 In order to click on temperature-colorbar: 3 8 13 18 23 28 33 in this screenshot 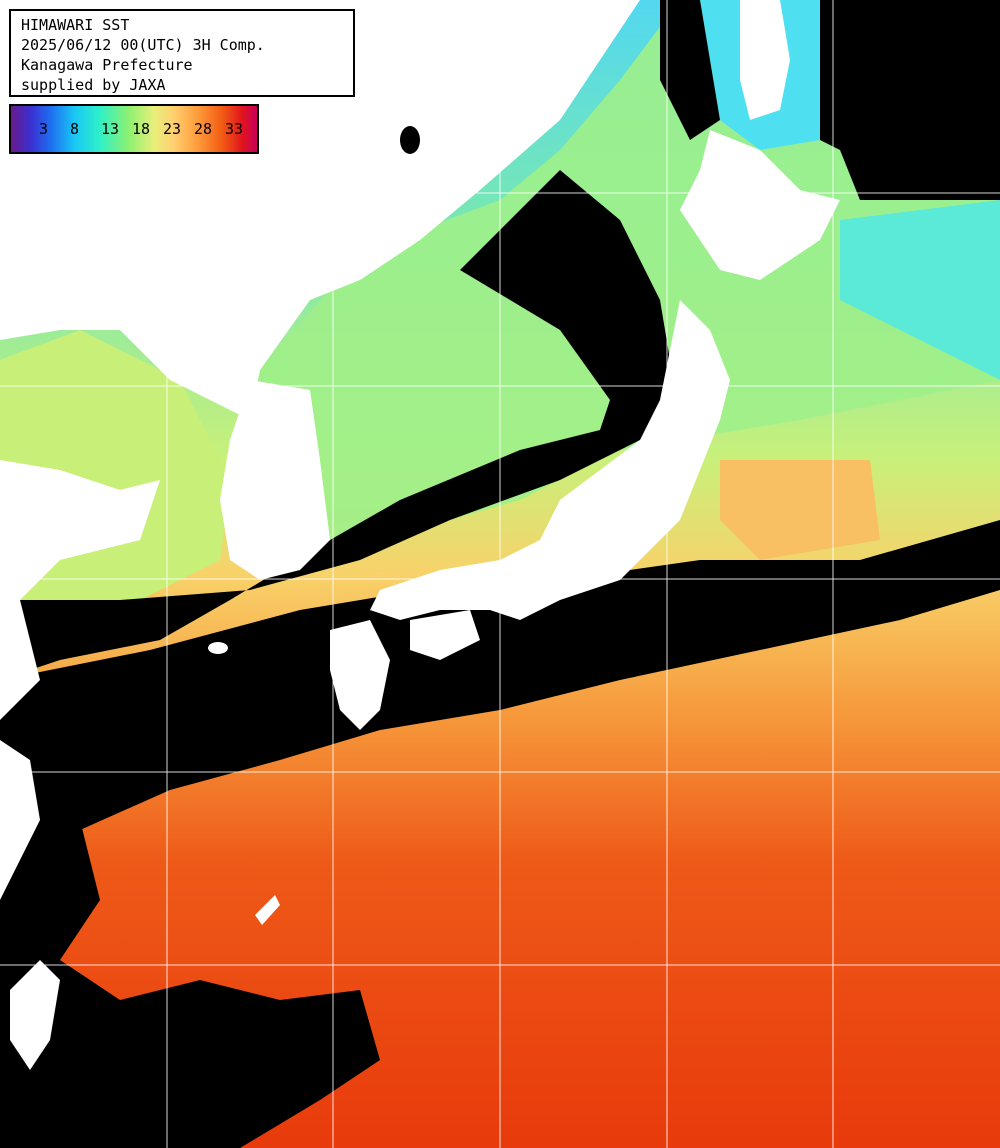, I will do `click(134, 129)`.